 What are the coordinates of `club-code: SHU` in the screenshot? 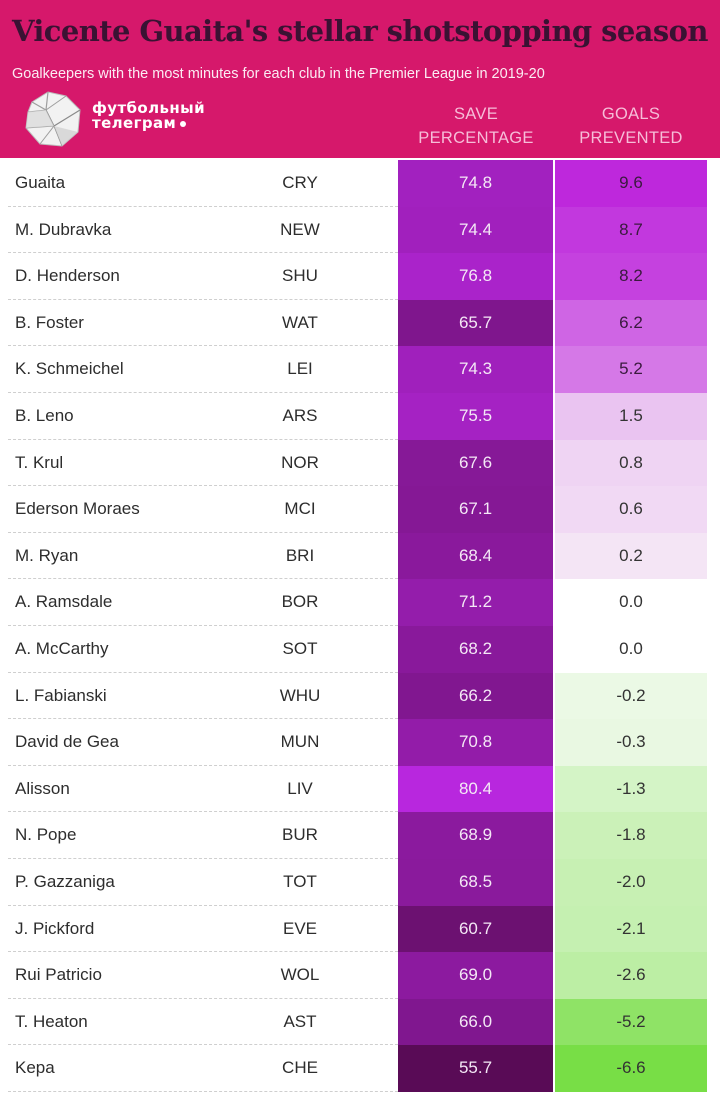 It's located at (300, 276).